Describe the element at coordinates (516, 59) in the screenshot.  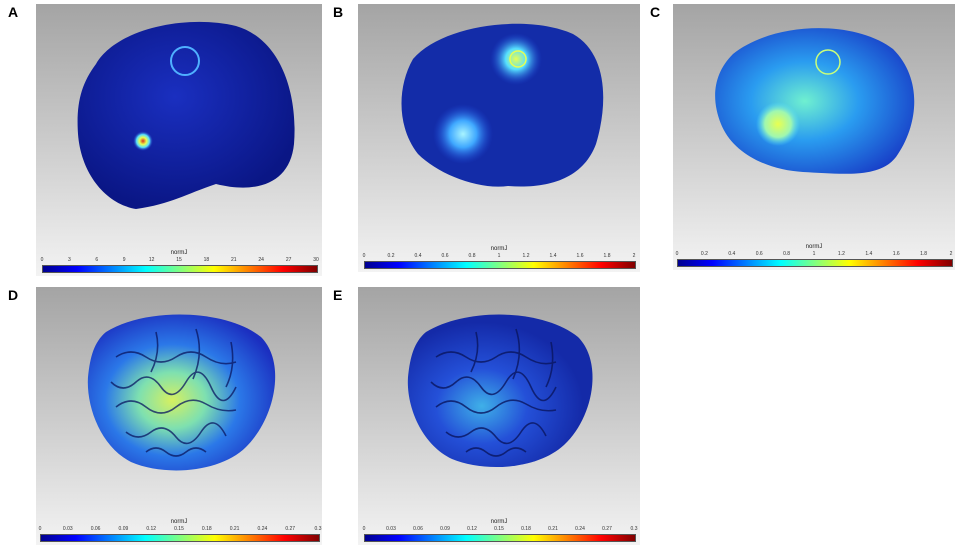
I see `hotspot-b-upper` at that location.